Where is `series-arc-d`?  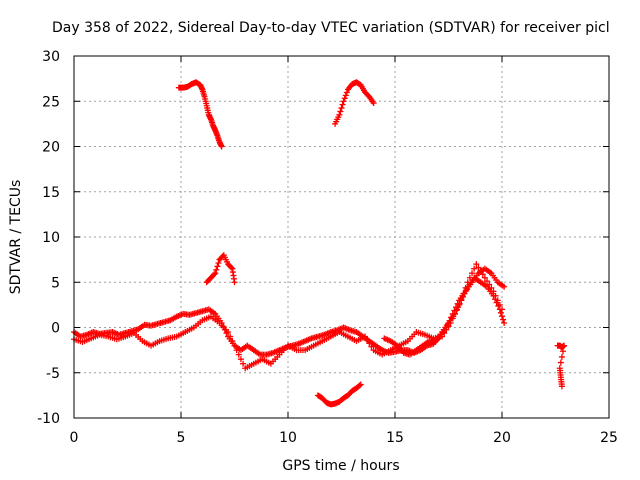 series-arc-d is located at coordinates (220, 269).